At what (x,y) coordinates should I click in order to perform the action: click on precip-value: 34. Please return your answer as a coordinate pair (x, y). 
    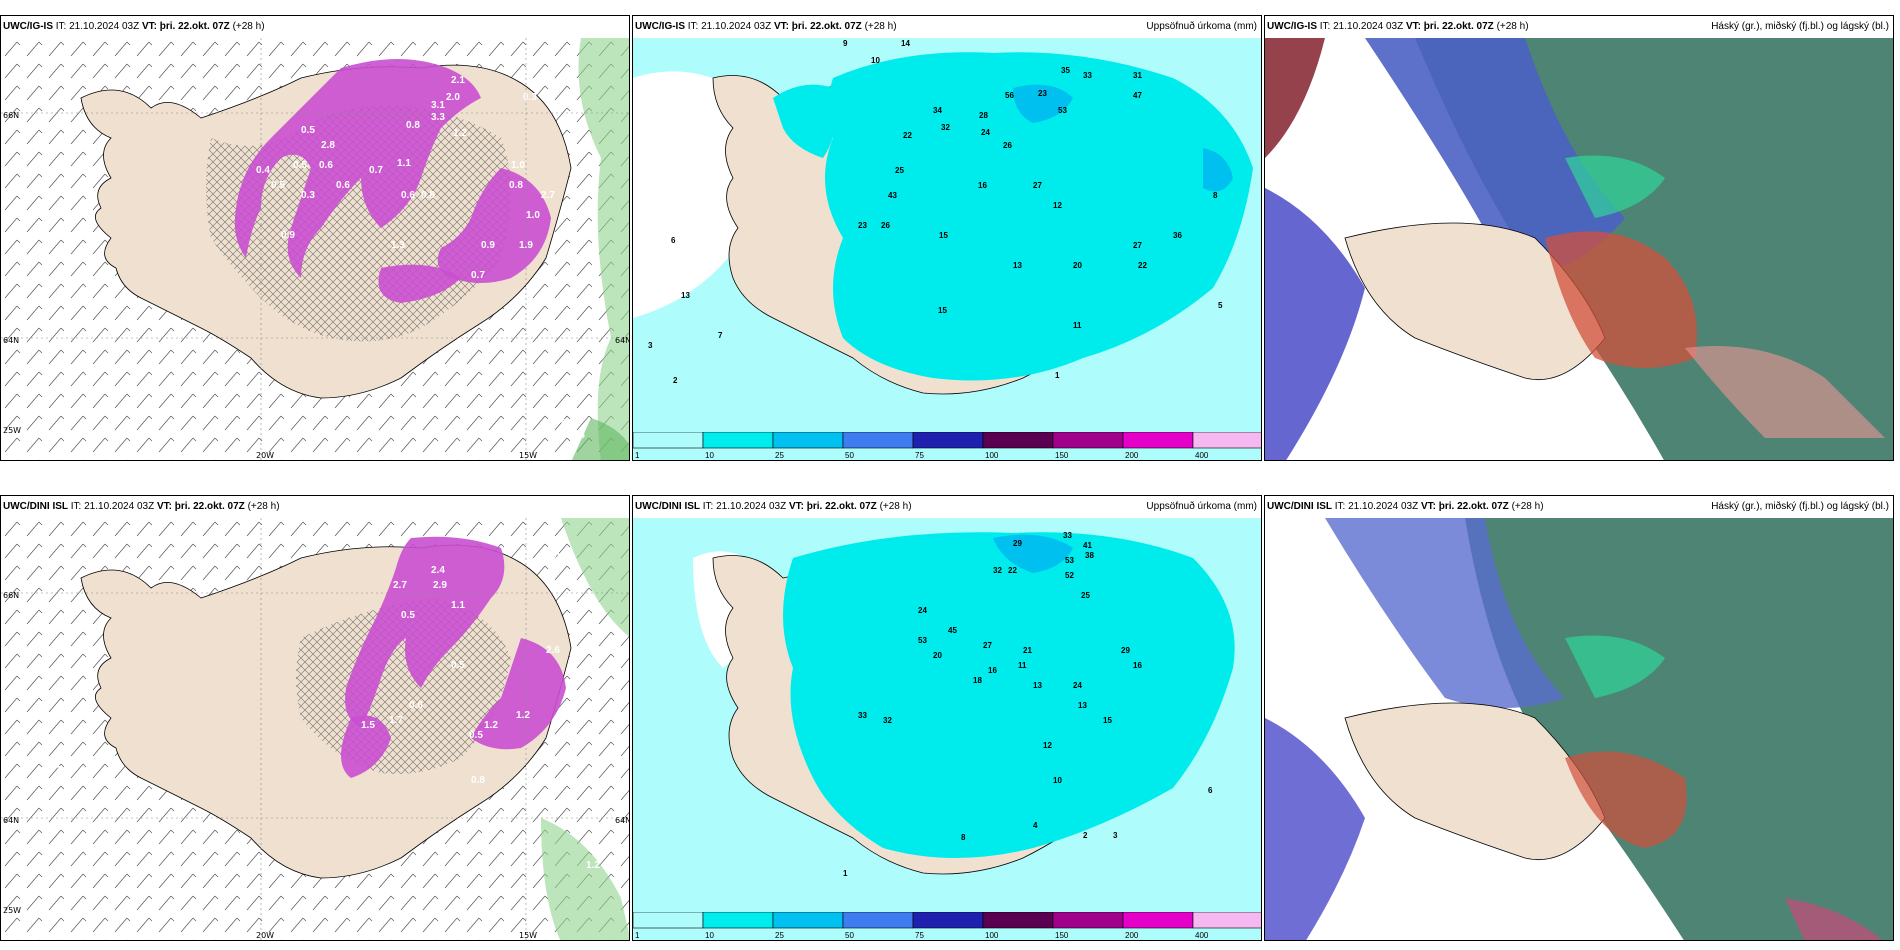
    Looking at the image, I should click on (937, 110).